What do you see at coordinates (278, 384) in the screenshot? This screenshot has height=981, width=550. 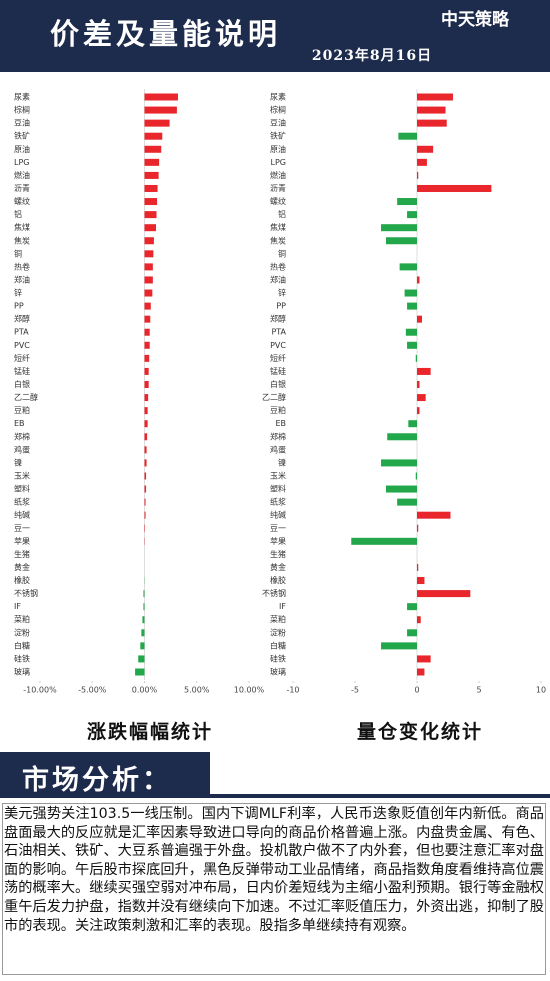 I see `category-label: 白银` at bounding box center [278, 384].